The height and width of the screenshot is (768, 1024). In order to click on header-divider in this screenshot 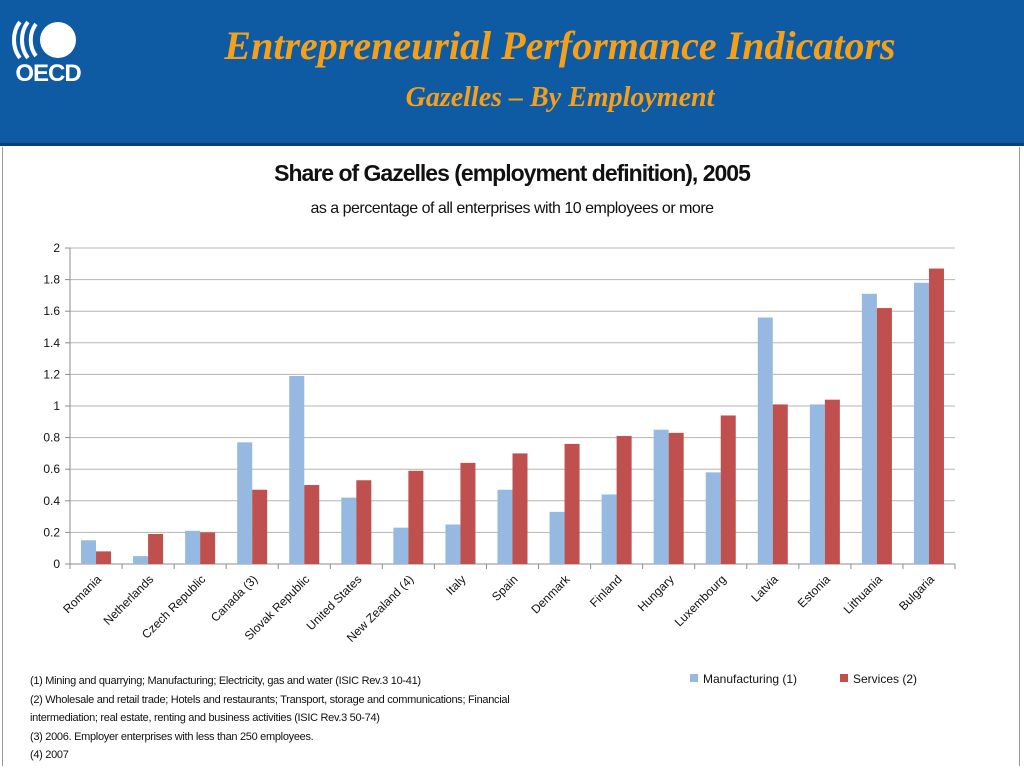, I will do `click(512, 144)`.